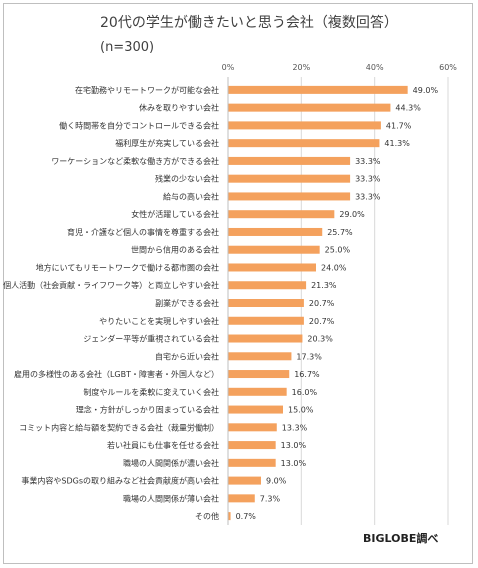 This screenshot has width=478, height=568. I want to click on category-label: 制度やルールを柔軟に変えていく会社, so click(151, 392).